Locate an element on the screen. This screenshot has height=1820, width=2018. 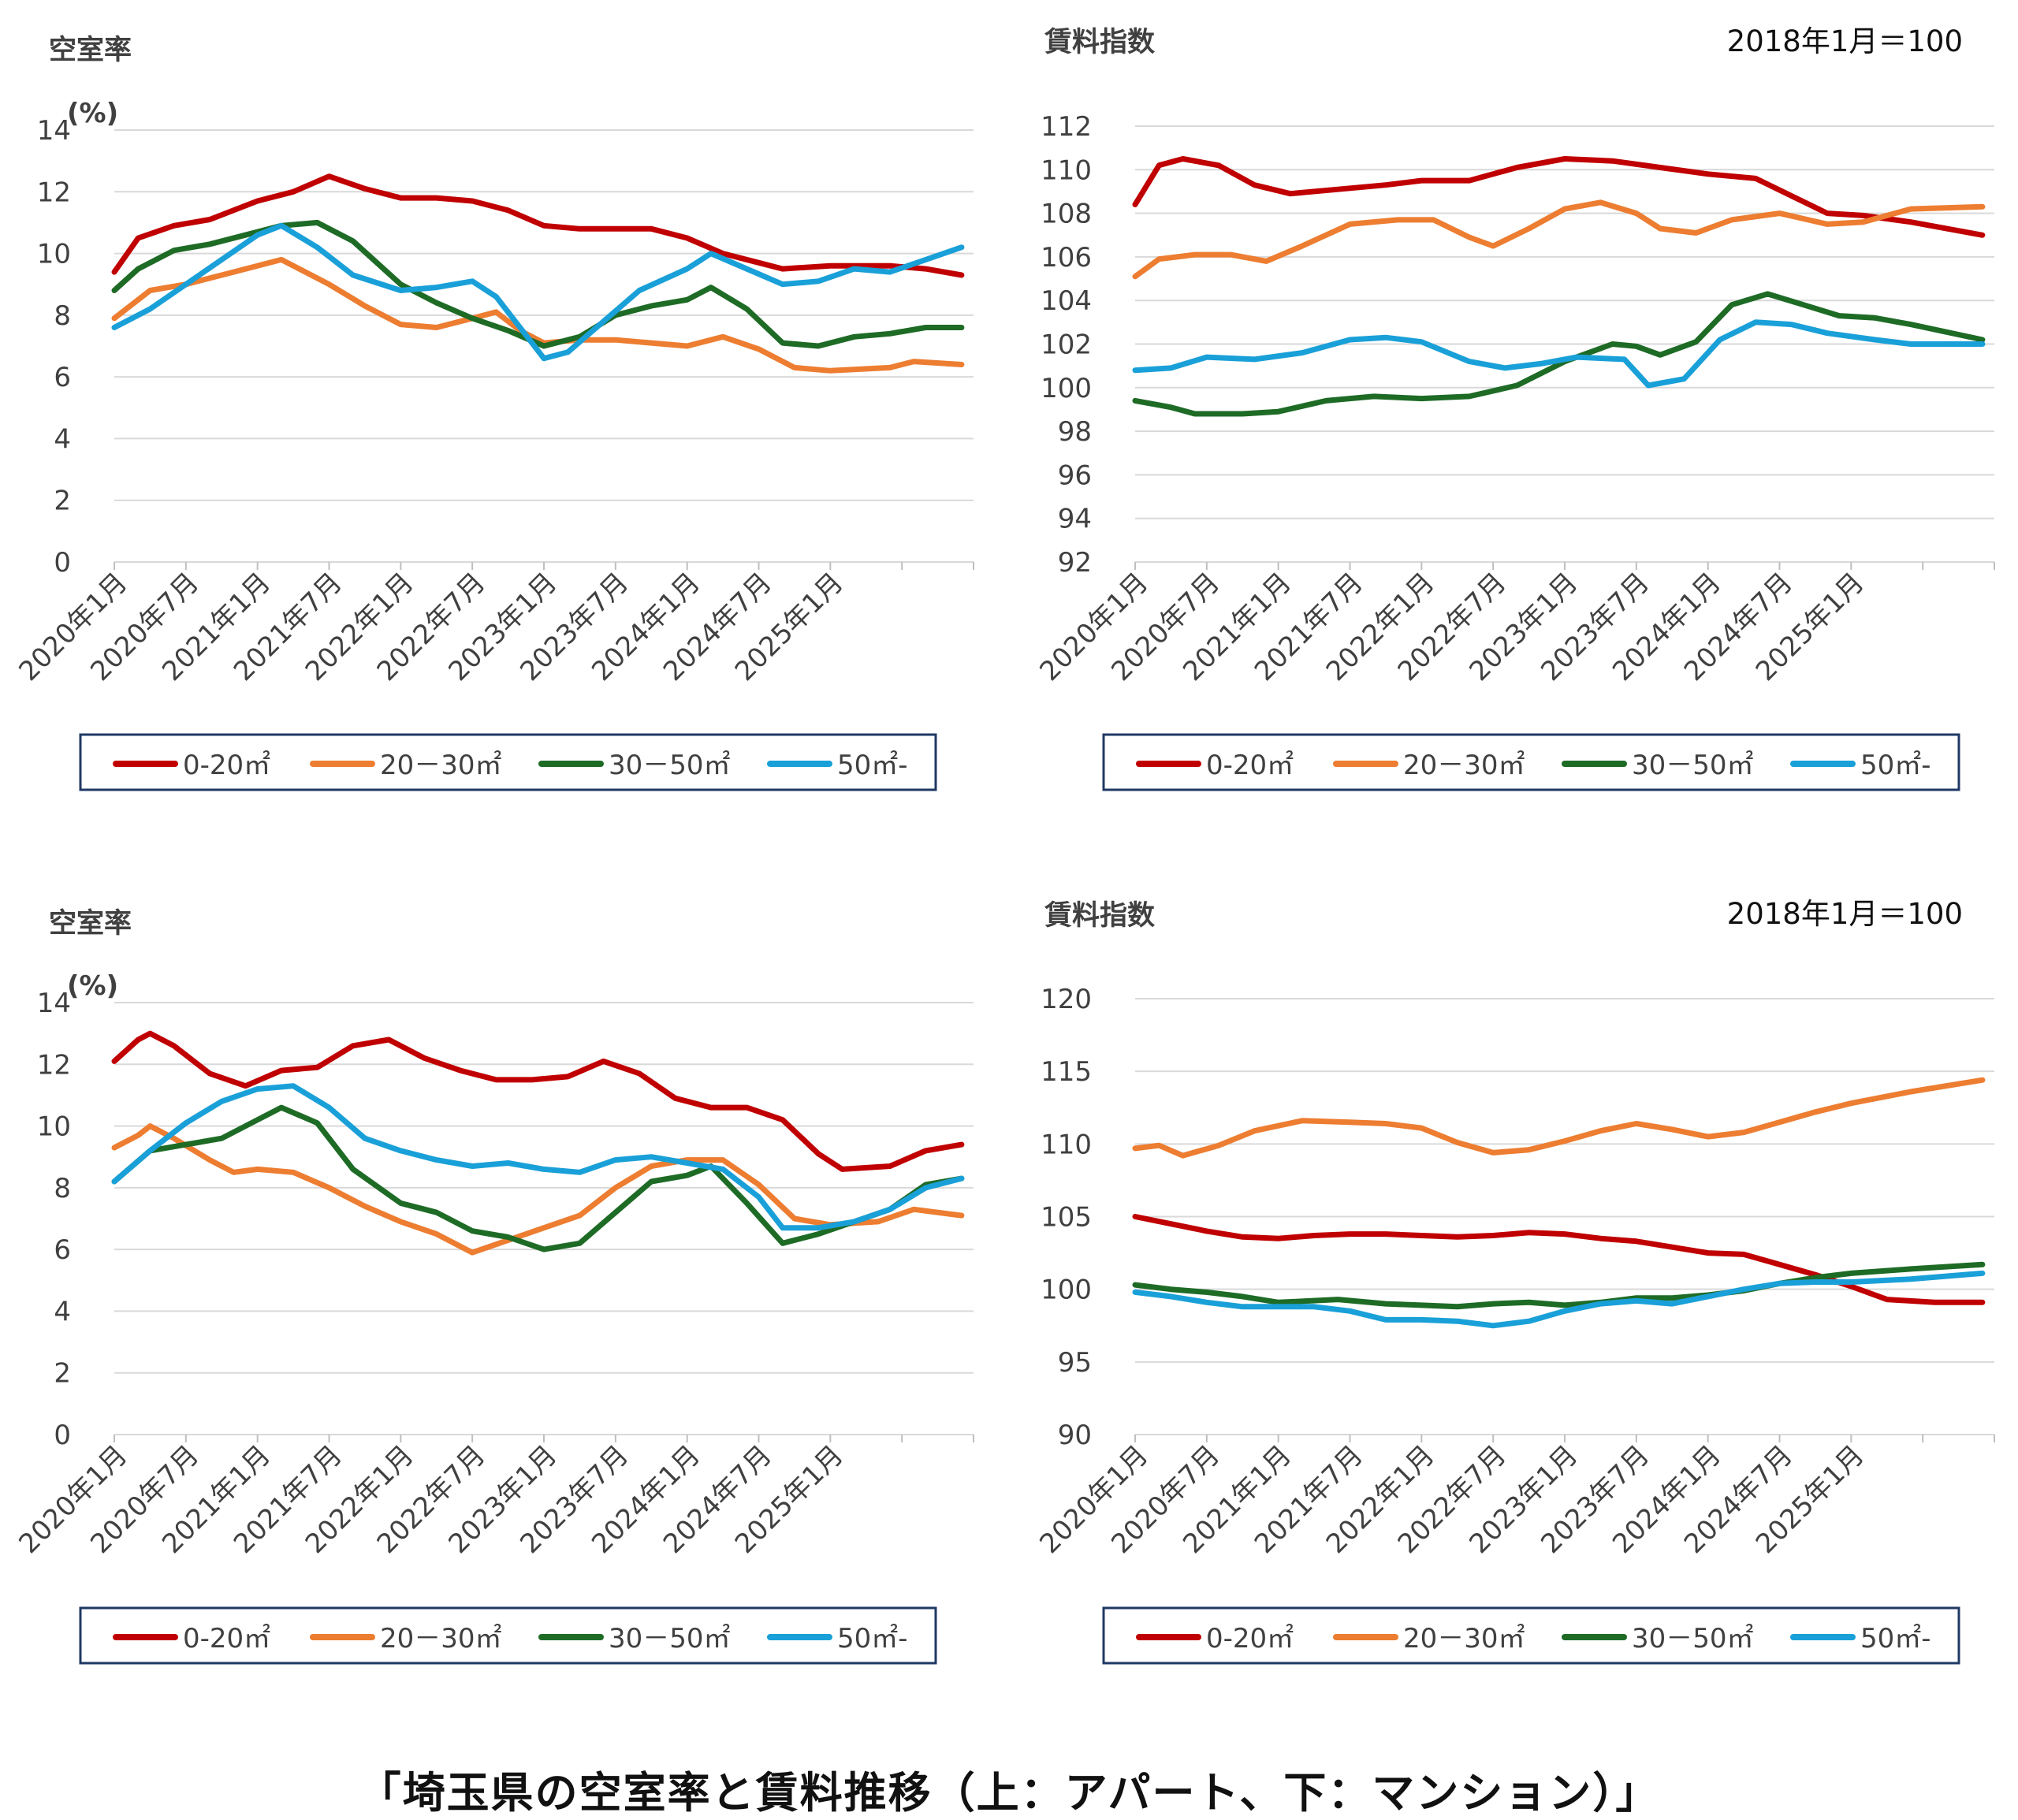
y-tick-label: 115 is located at coordinates (1066, 1072).